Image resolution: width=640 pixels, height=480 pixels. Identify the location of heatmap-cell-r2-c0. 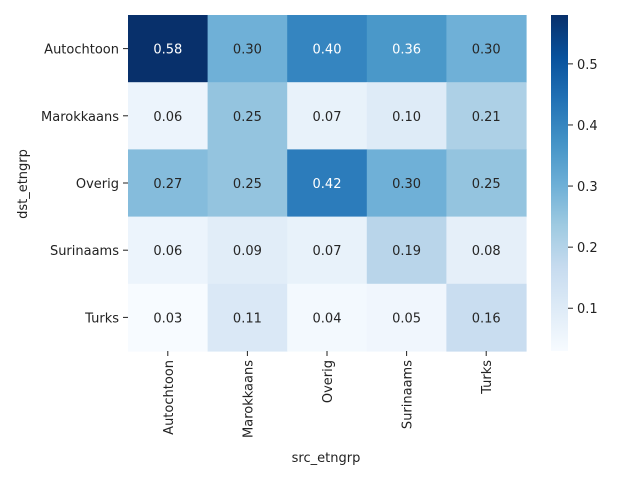
(168, 183).